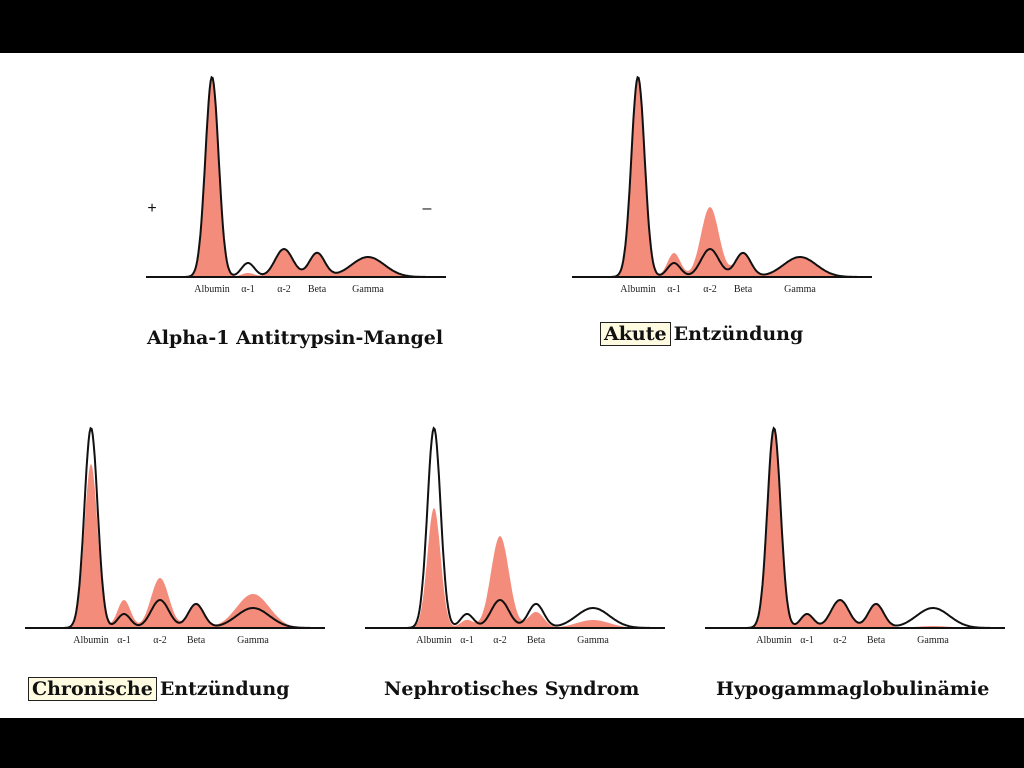 The width and height of the screenshot is (1024, 768). I want to click on chart-panel-3: Albumin α-1 α-2 Beta Gamma, so click(175, 536).